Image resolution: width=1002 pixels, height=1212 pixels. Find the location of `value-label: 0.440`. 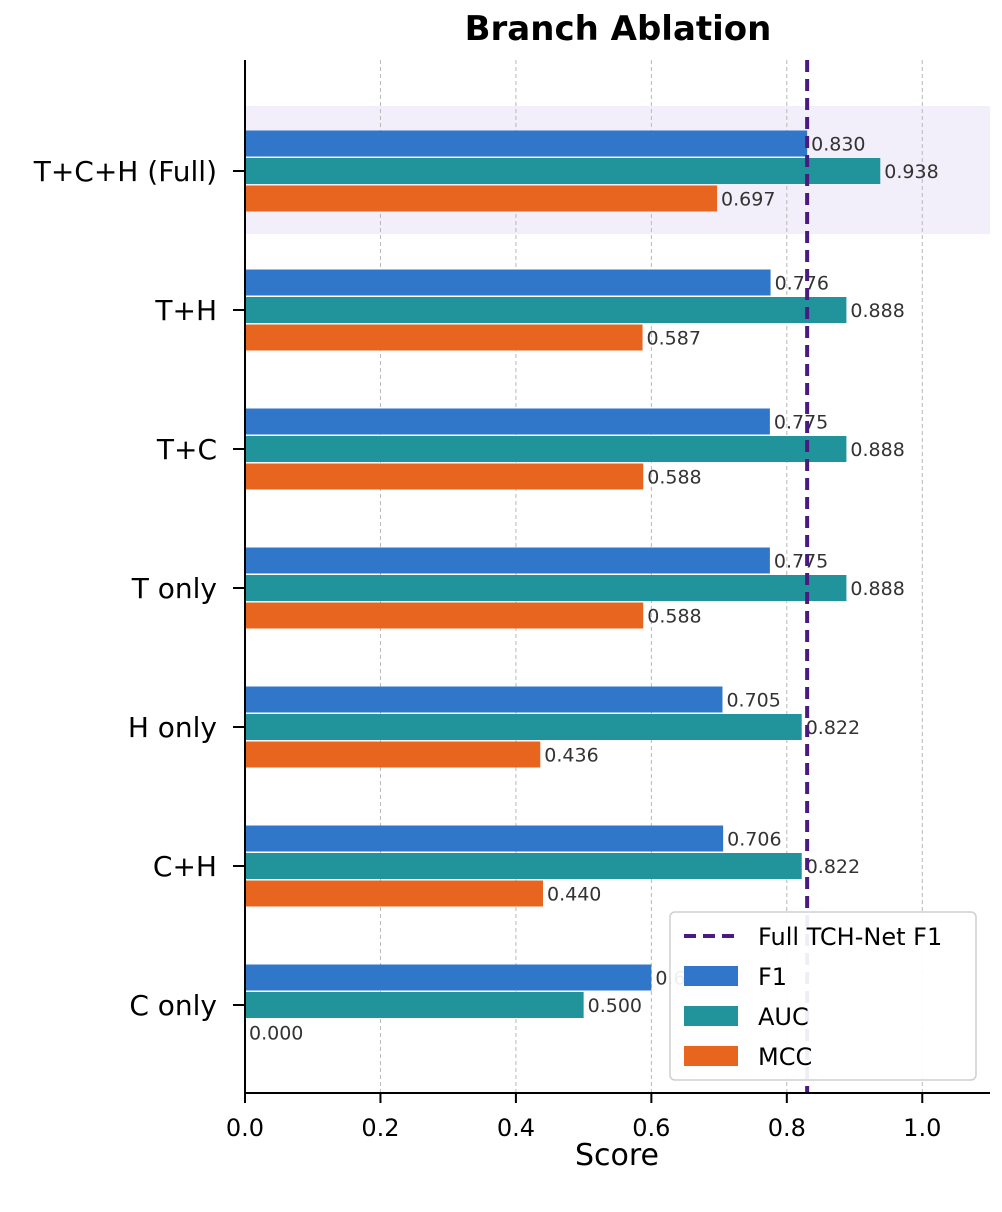

value-label: 0.440 is located at coordinates (574, 895).